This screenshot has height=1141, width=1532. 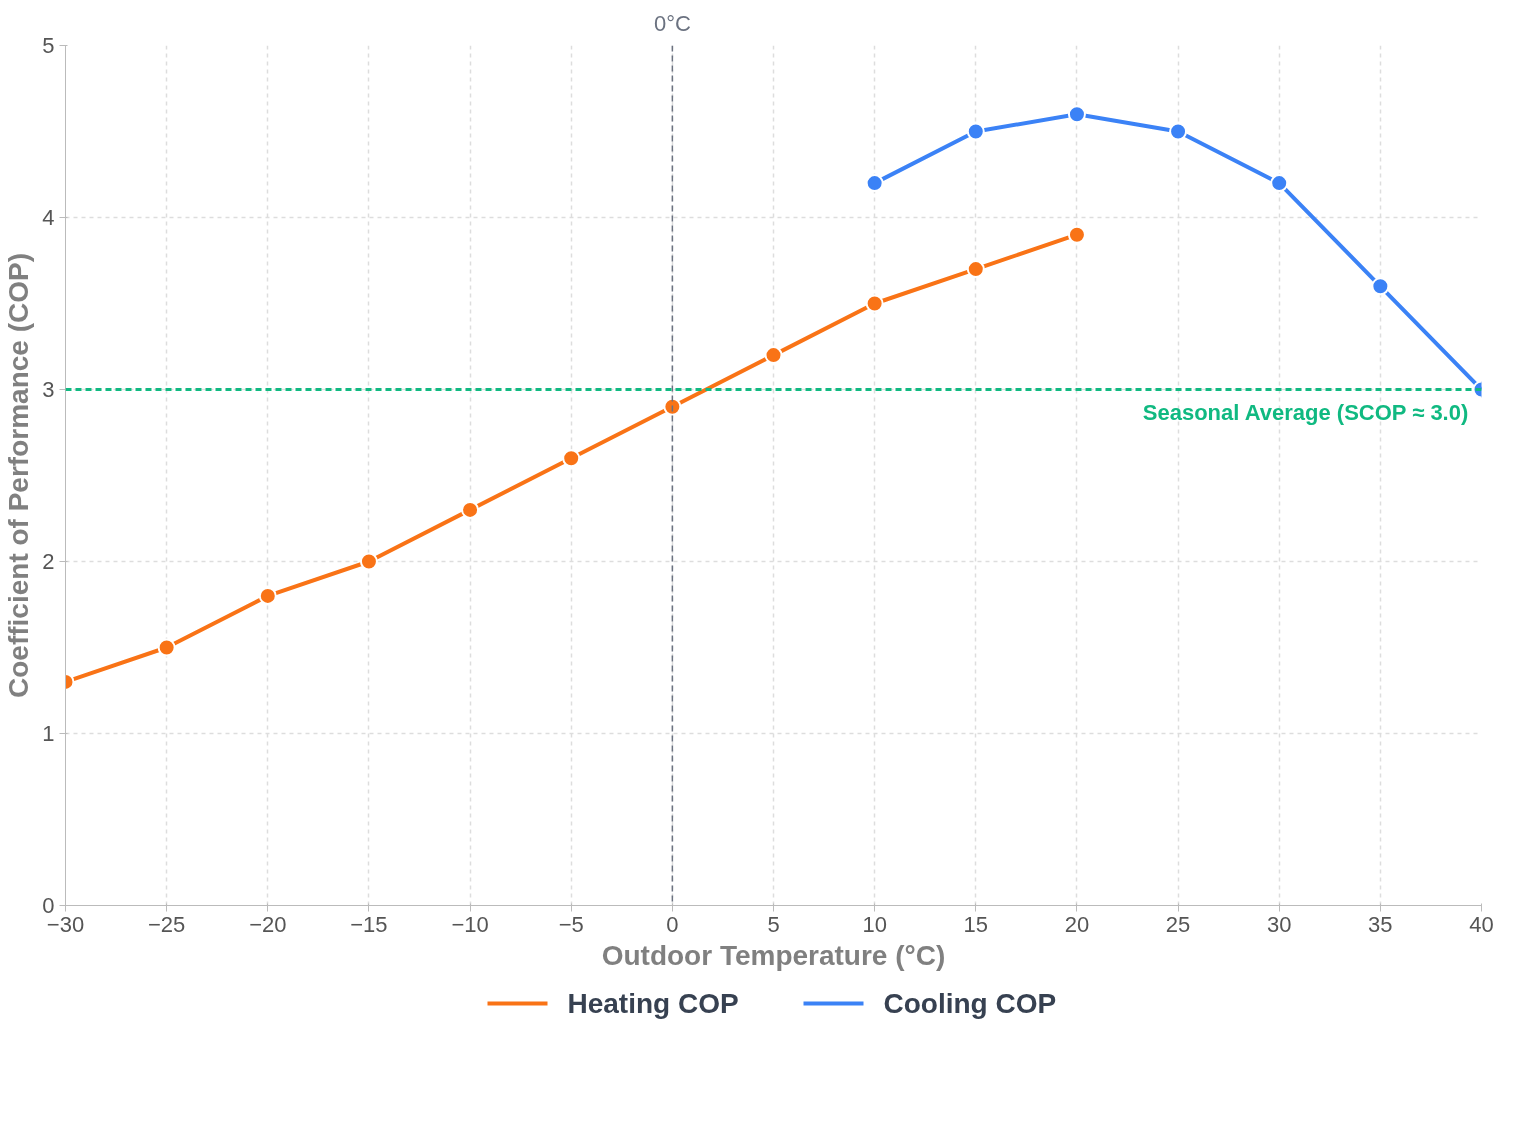 I want to click on x-axis-title: Outdoor Temperature (°C), so click(x=773, y=955).